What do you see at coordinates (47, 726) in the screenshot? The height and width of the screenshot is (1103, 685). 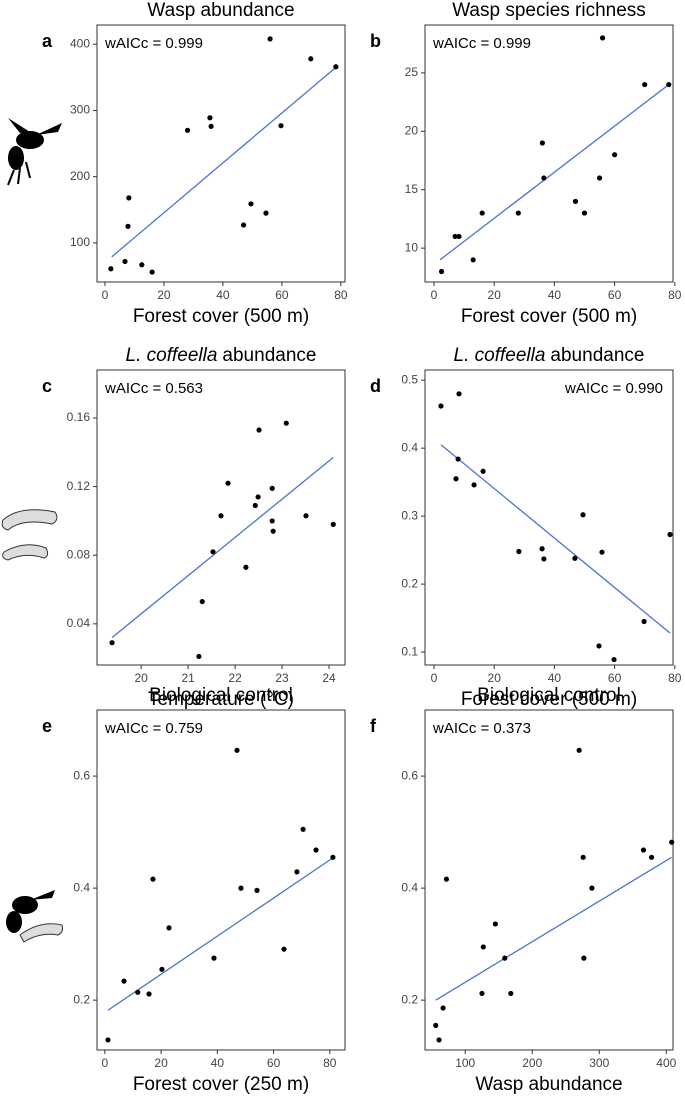 I see `panel-label: e` at bounding box center [47, 726].